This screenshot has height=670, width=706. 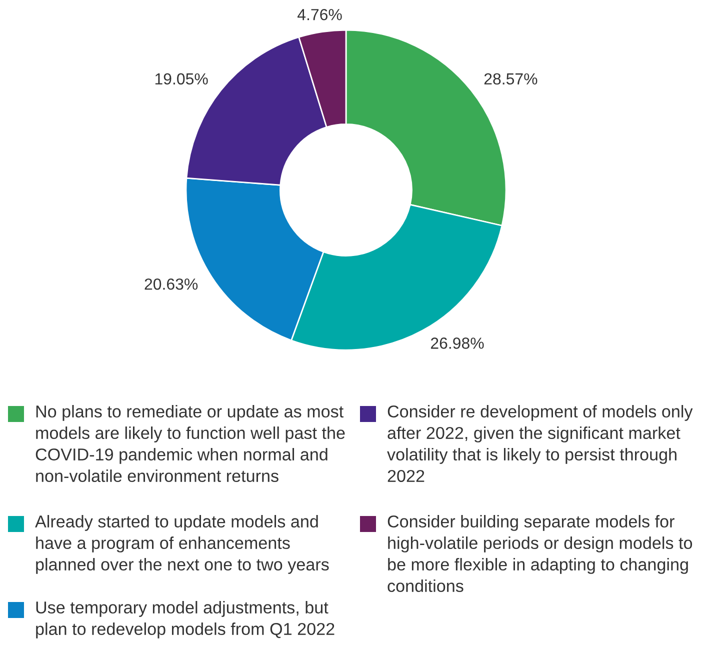 I want to click on legend-label: Consider building separate models for high-volatile periods or design models to be more flexible in adapting to changing conditions, so click(x=540, y=553).